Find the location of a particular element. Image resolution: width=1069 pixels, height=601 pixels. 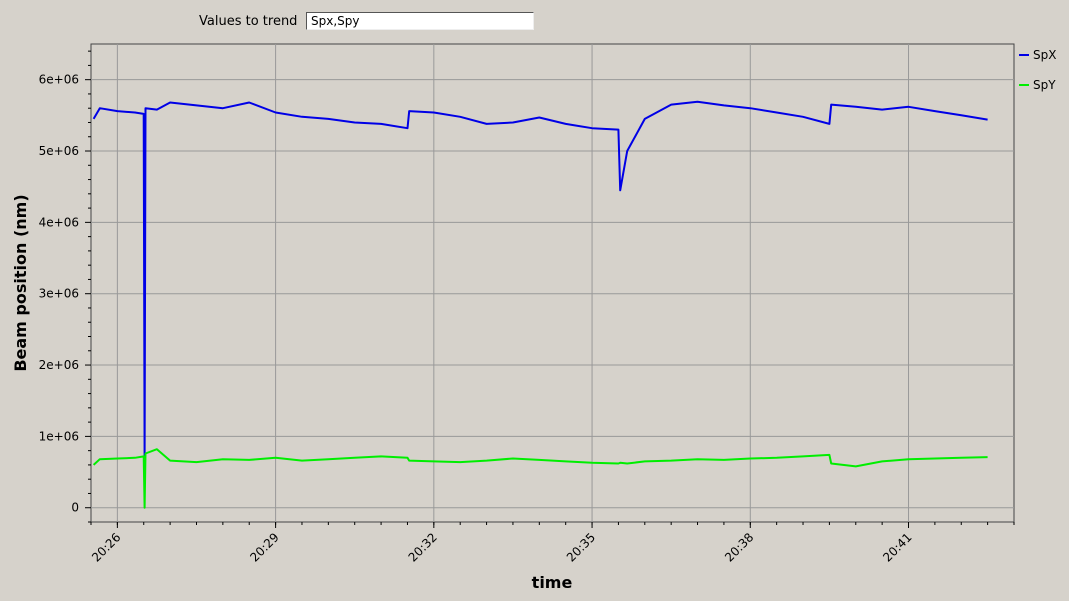

y-tick-label: 0 is located at coordinates (75, 508).